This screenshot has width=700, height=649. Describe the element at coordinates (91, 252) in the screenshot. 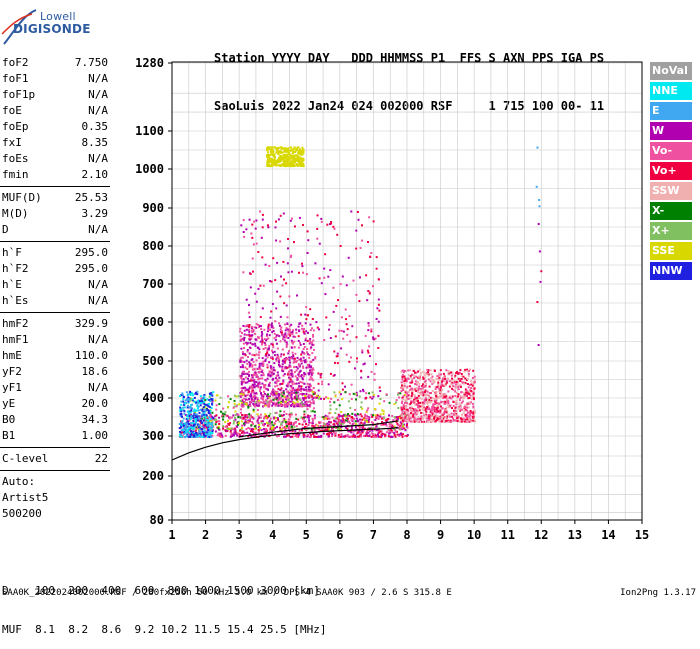

I see `param-value: 295.0` at that location.